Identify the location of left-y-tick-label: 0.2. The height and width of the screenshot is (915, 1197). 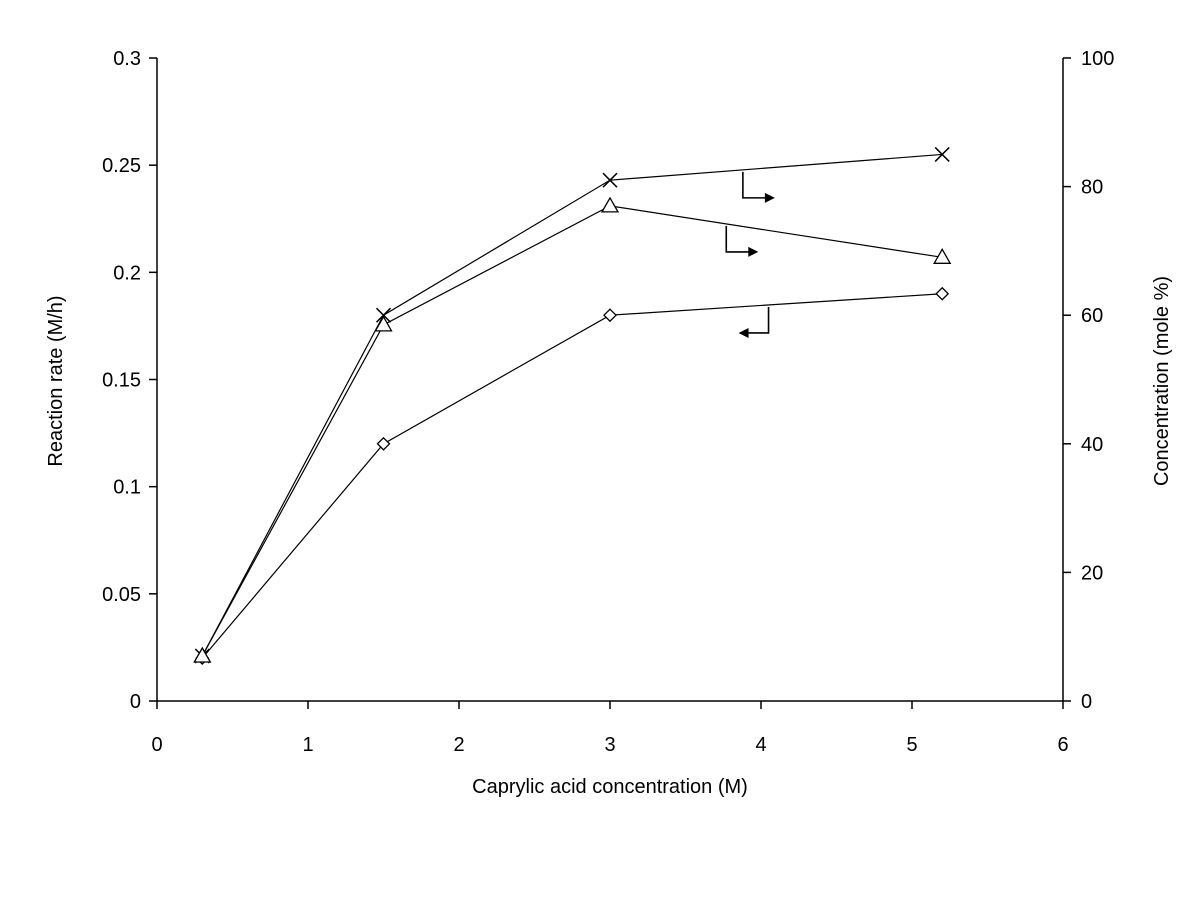
(127, 273).